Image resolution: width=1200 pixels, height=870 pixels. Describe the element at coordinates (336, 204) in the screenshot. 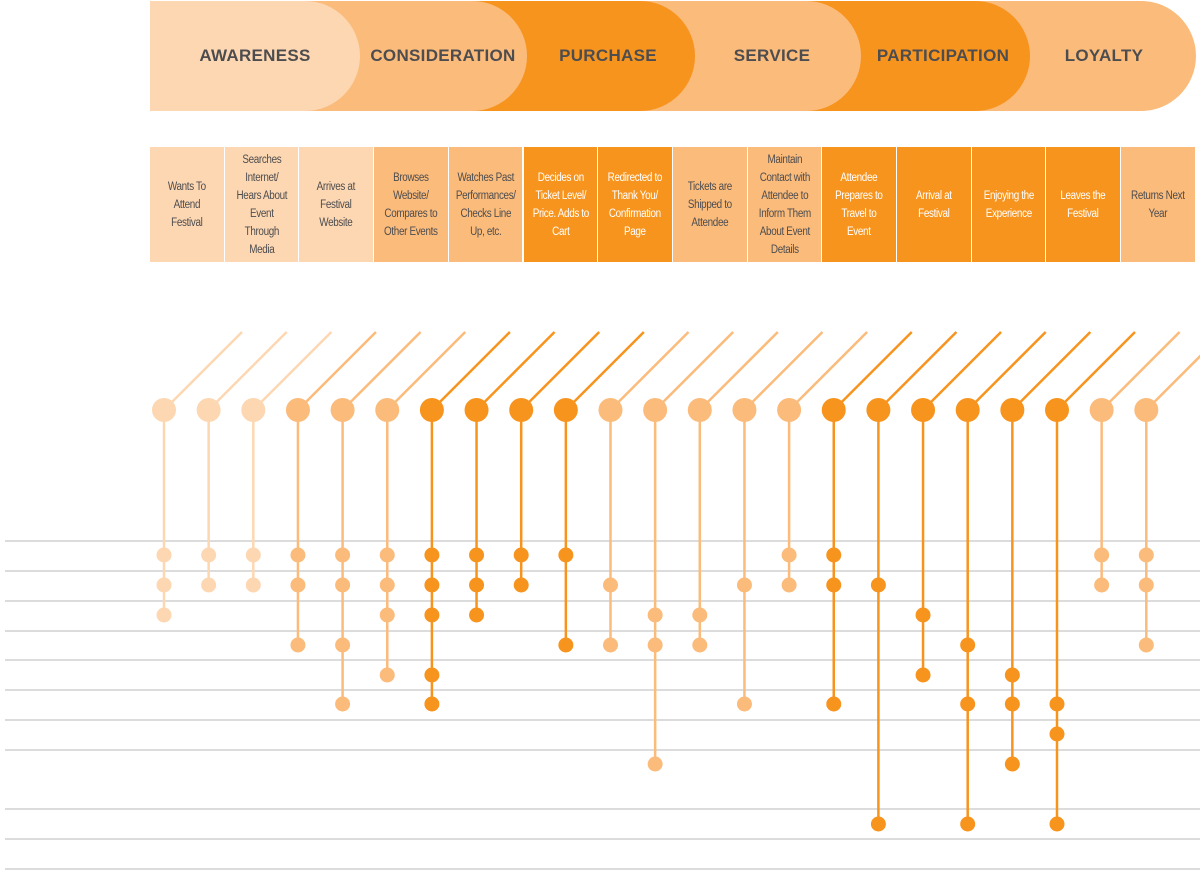

I see `journey-step: Arrives at Festival Website` at that location.